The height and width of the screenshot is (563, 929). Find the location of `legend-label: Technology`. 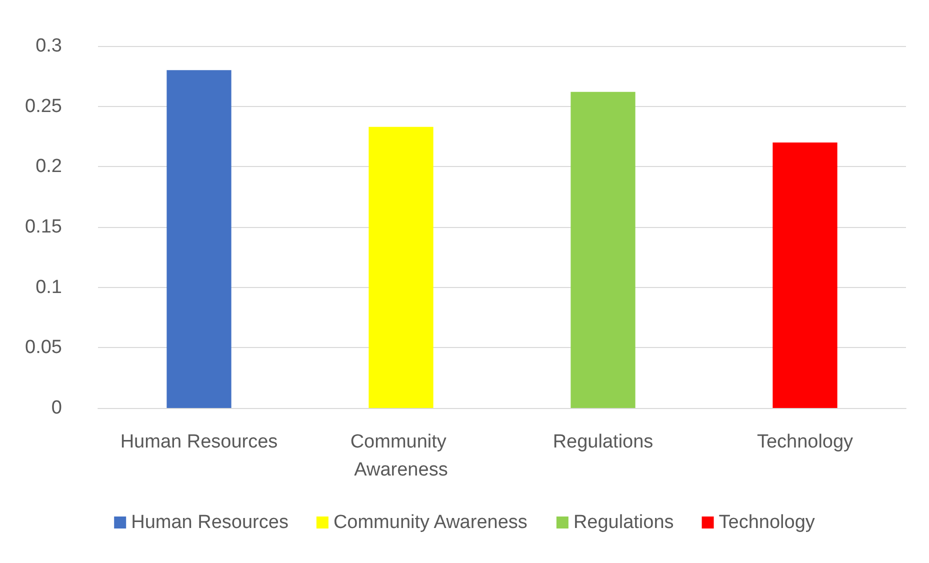

legend-label: Technology is located at coordinates (767, 522).